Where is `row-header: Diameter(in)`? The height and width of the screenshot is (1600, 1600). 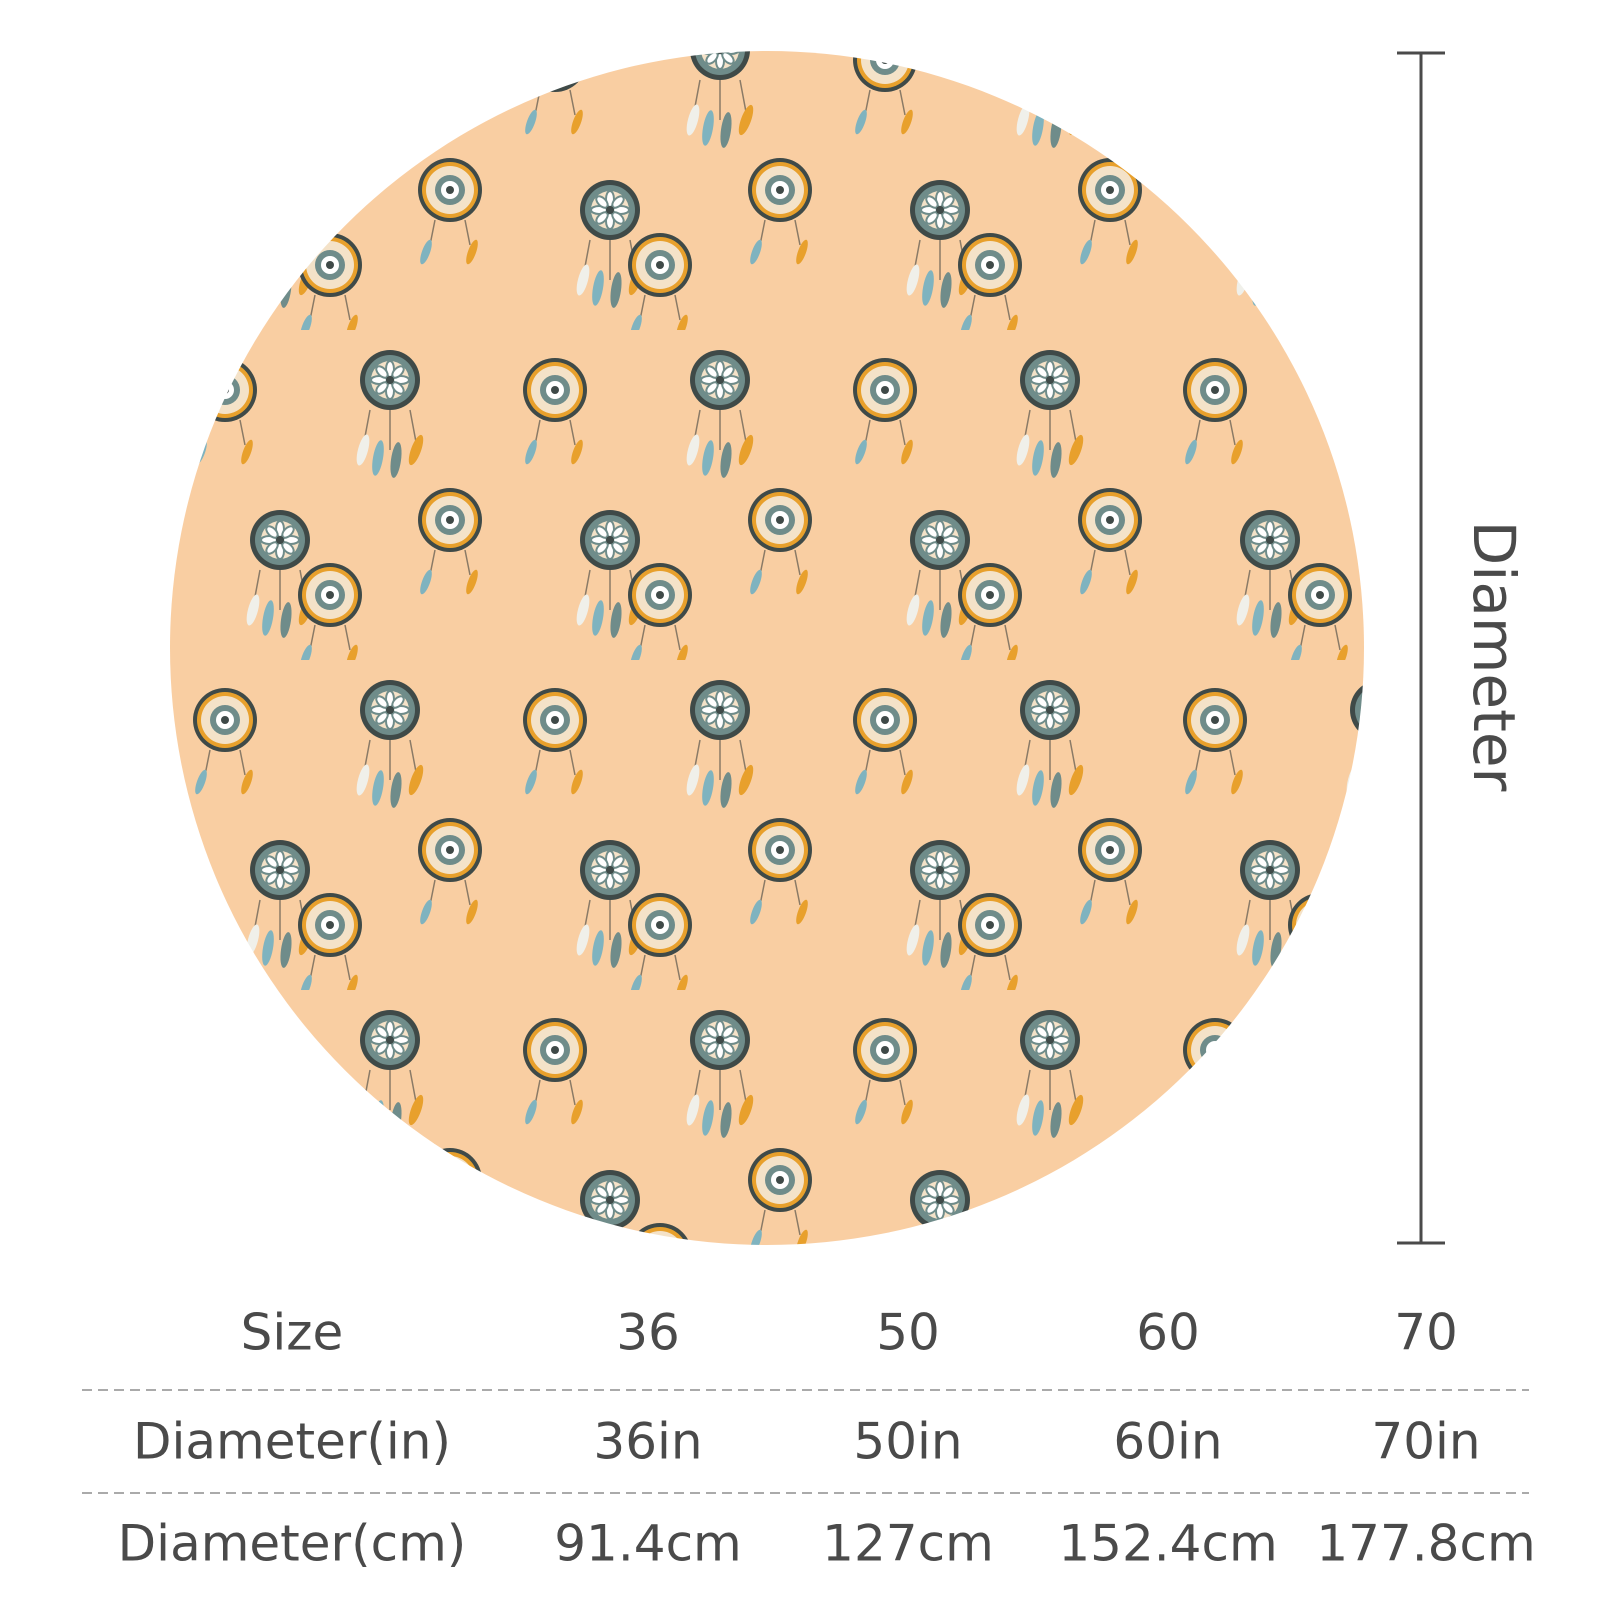 row-header: Diameter(in) is located at coordinates (292, 1442).